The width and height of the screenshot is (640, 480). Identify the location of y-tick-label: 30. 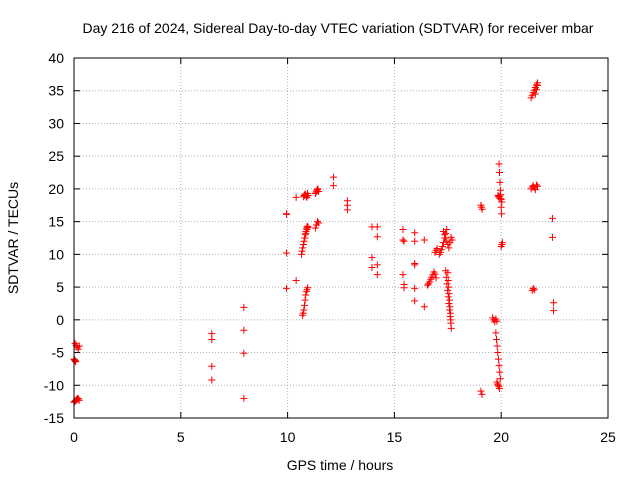
(56, 123).